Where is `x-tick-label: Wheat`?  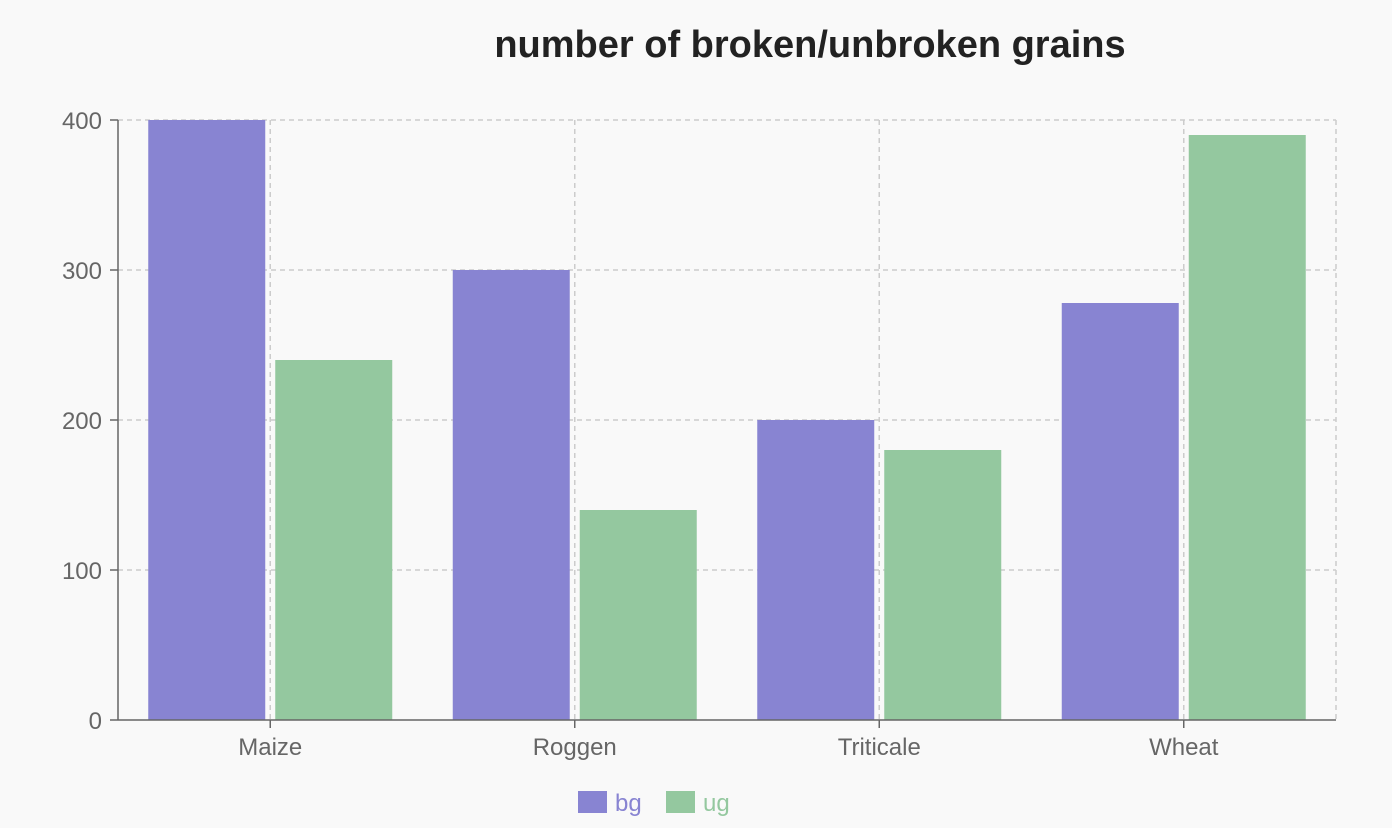
x-tick-label: Wheat is located at coordinates (1184, 747).